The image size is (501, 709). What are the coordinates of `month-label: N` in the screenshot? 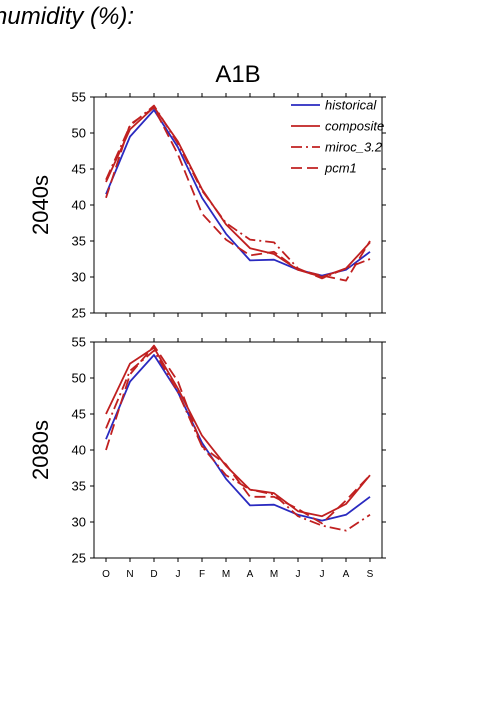 It's located at (129, 574).